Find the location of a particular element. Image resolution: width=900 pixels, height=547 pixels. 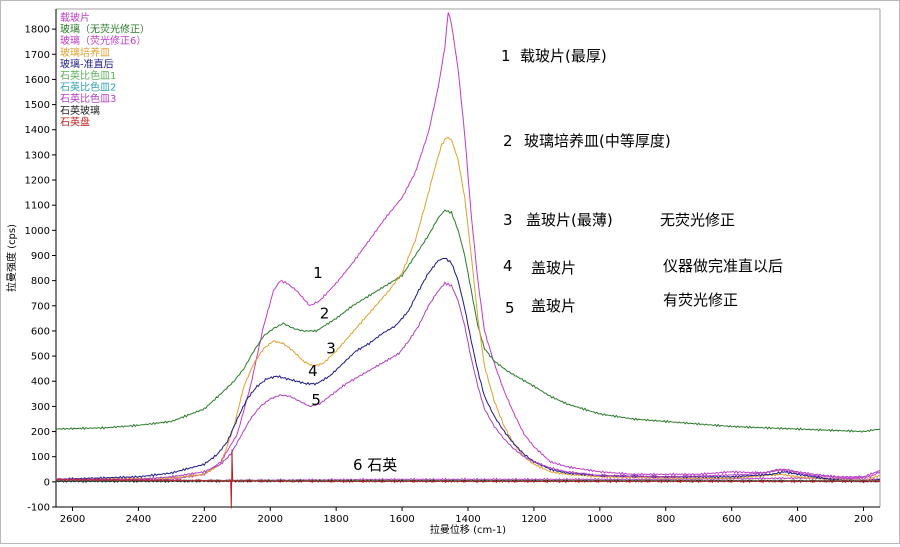

x-tick-label: 400 is located at coordinates (797, 519).